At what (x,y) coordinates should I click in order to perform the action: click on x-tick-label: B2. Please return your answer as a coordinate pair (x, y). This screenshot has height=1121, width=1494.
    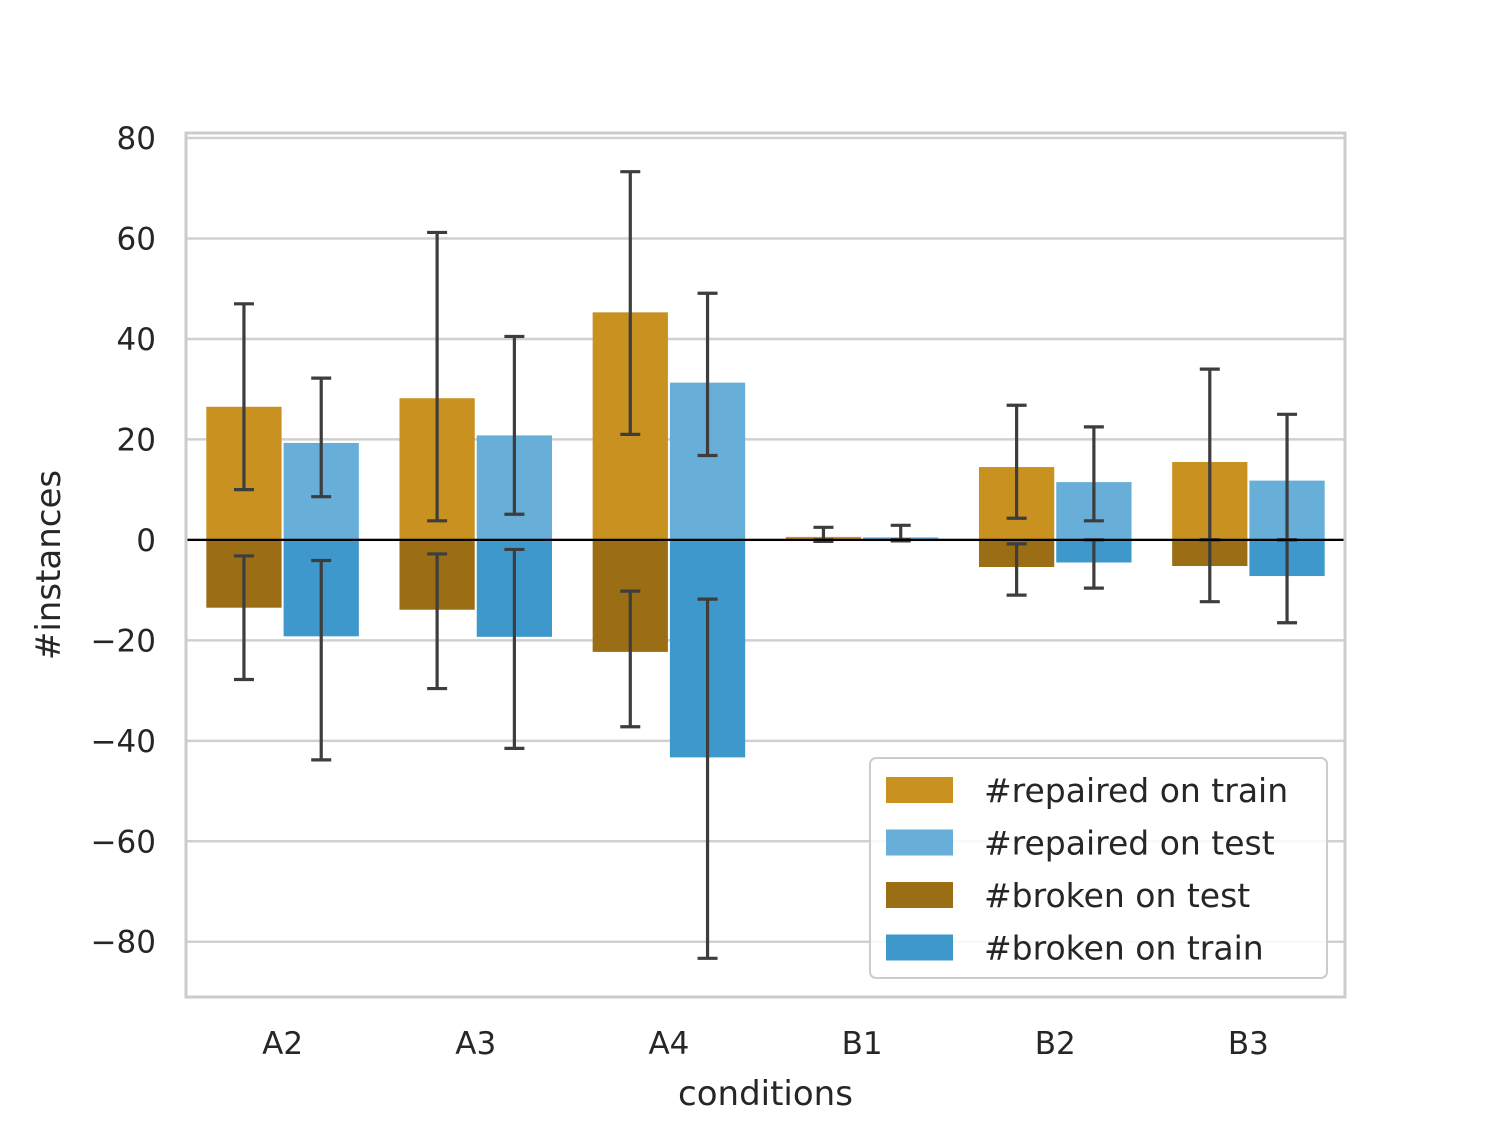
    Looking at the image, I should click on (1055, 1044).